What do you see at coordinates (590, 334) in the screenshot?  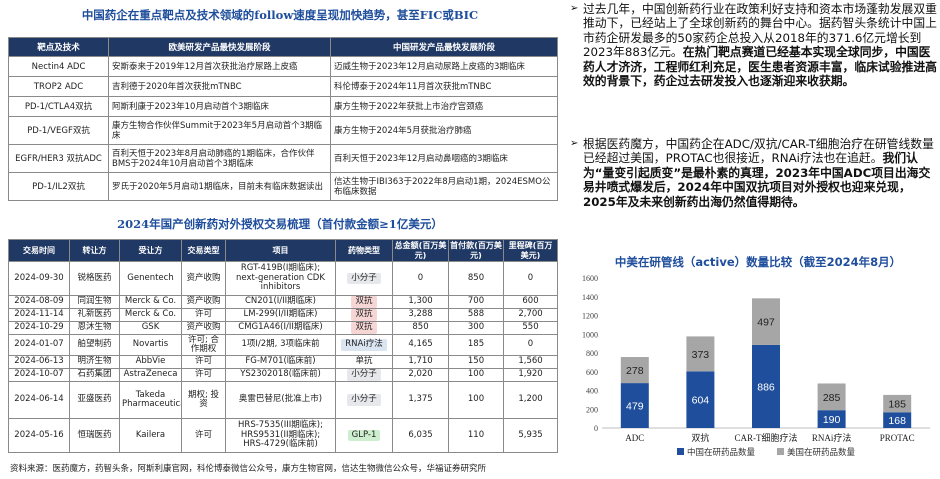 I see `y-tick-label: 1000` at bounding box center [590, 334].